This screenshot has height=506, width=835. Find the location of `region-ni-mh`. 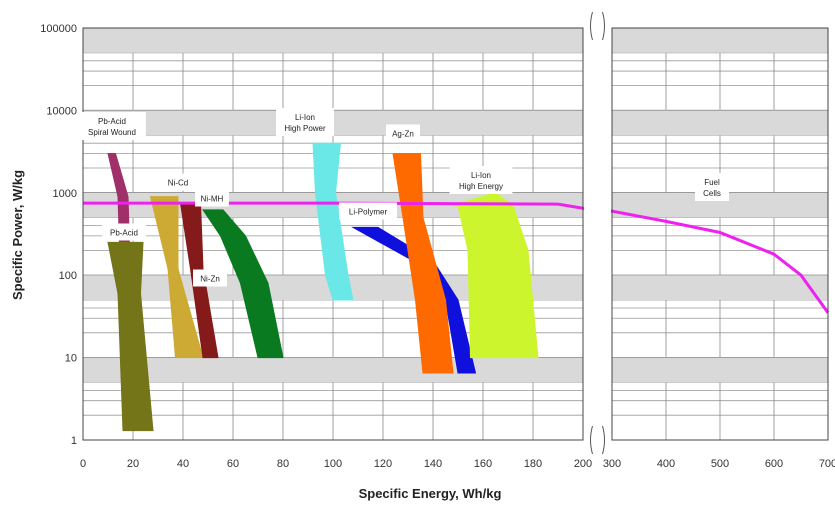

region-ni-mh is located at coordinates (243, 284).